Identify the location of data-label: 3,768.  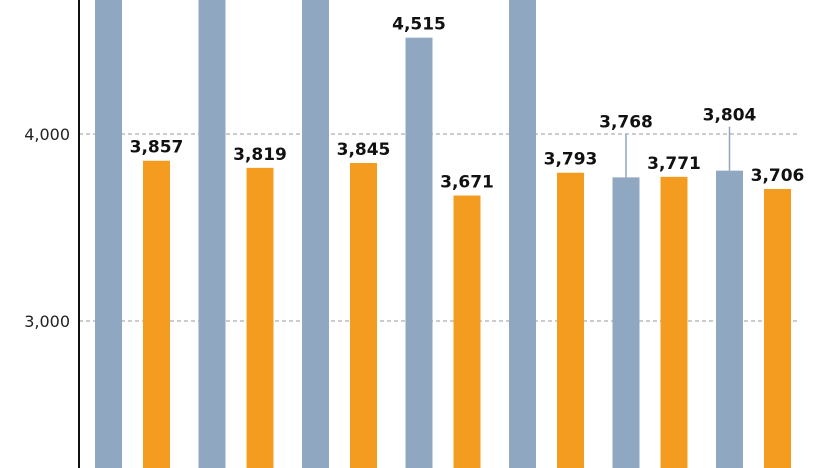
(626, 122).